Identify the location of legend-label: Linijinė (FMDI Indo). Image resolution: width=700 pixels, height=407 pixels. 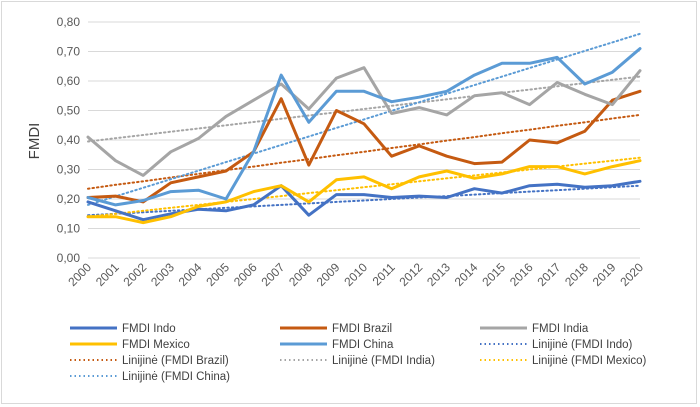
(582, 345).